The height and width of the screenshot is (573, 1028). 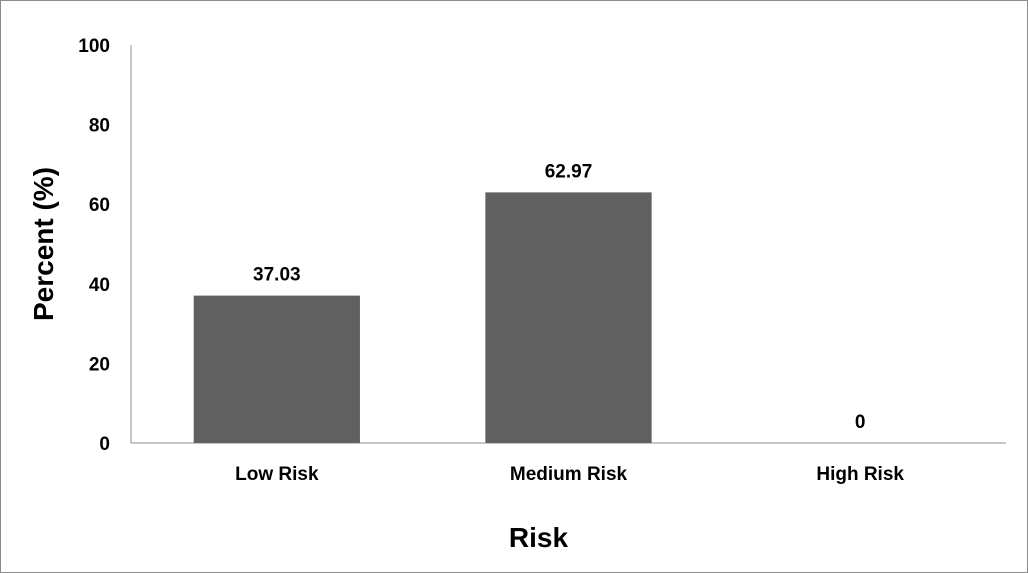 I want to click on y-tick-label: 0, so click(x=104, y=444).